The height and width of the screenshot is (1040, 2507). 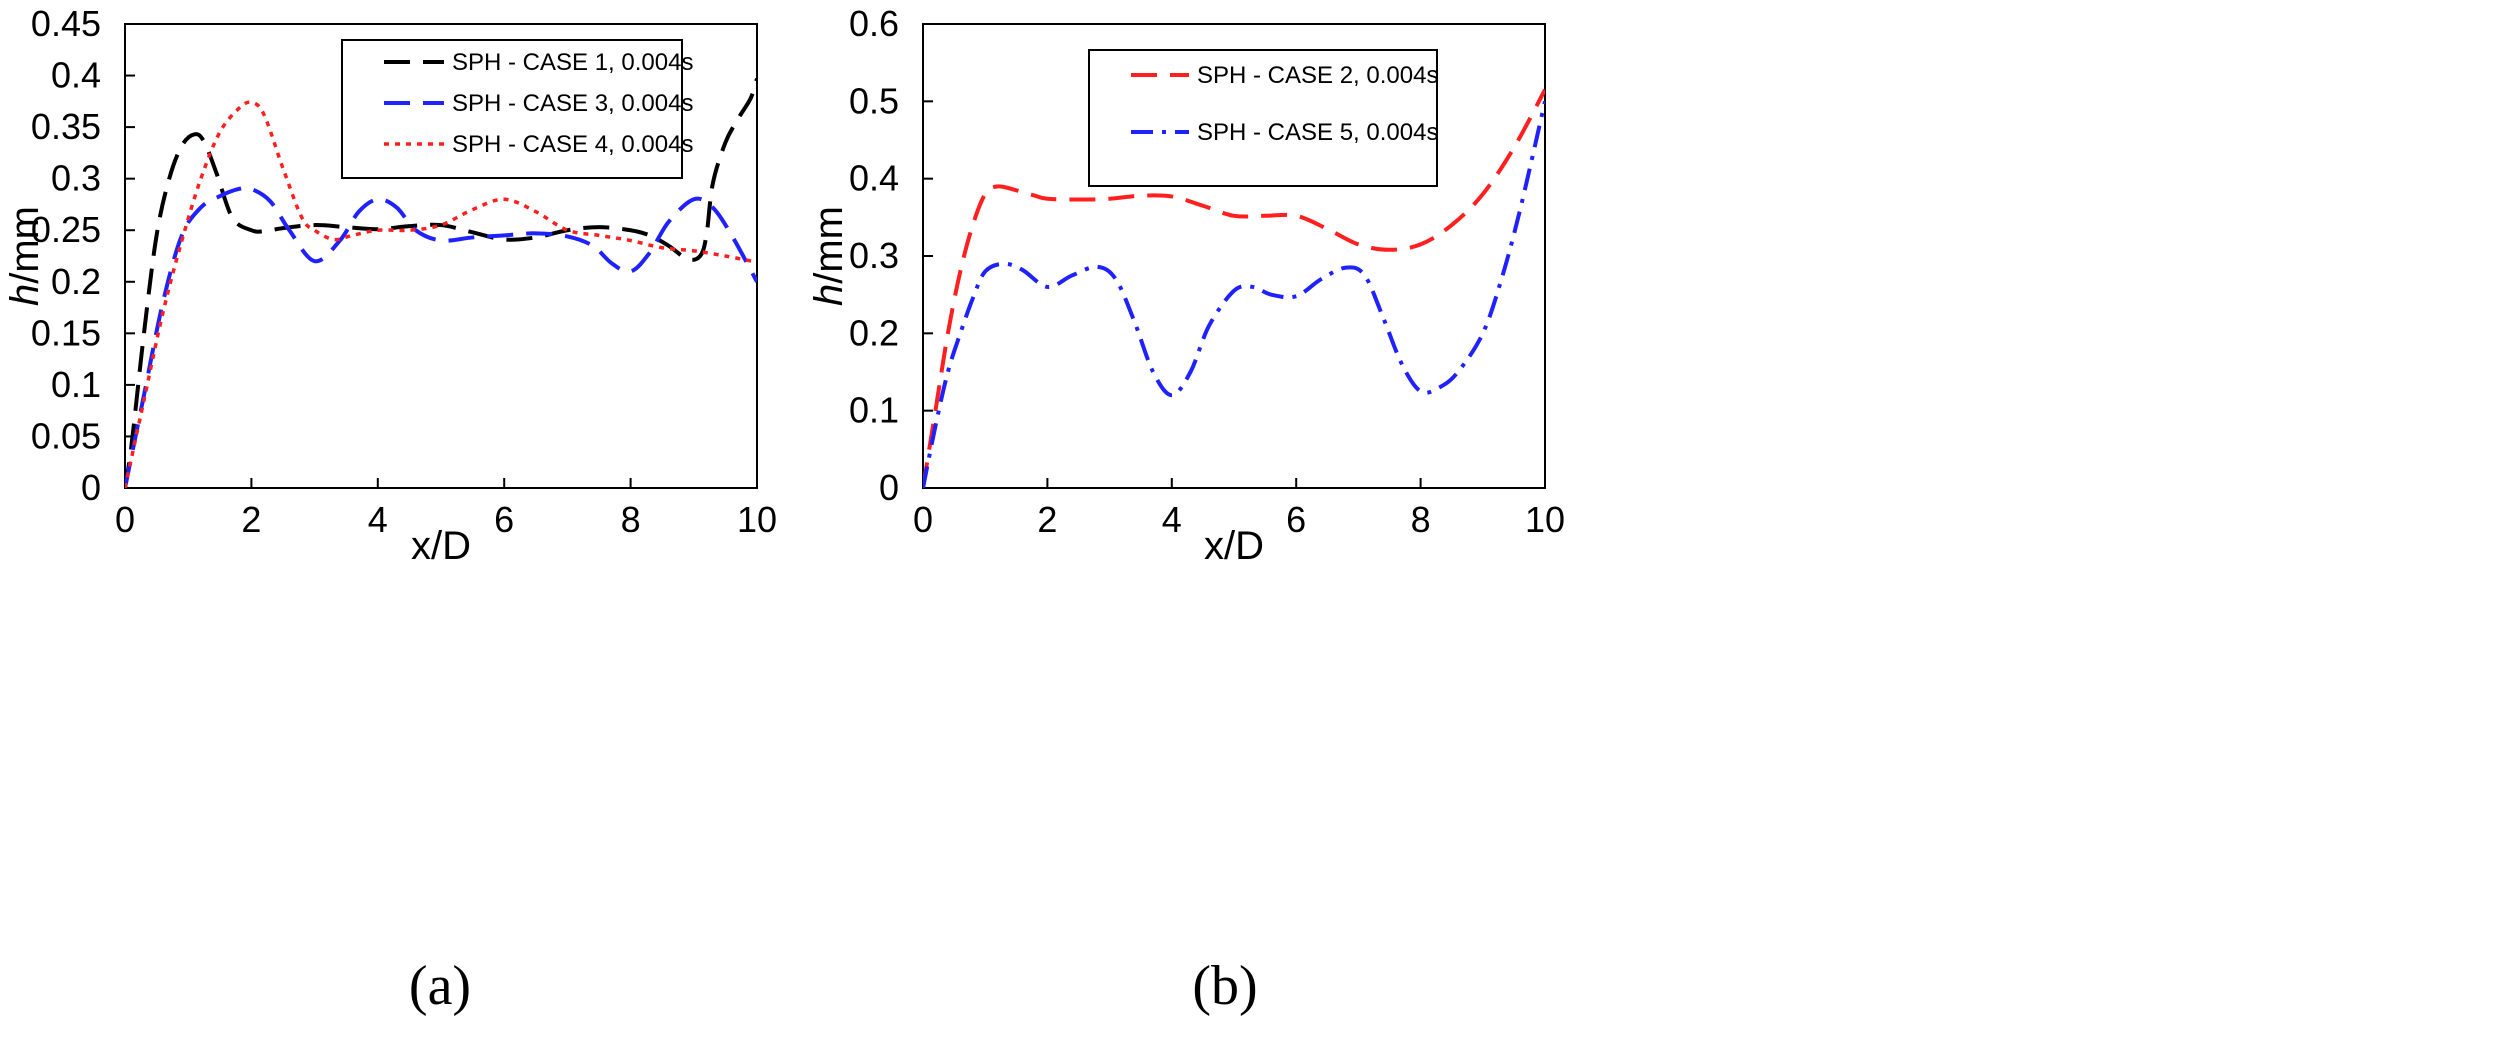 What do you see at coordinates (874, 255) in the screenshot?
I see `chart-b-y-tick-label: 0.3` at bounding box center [874, 255].